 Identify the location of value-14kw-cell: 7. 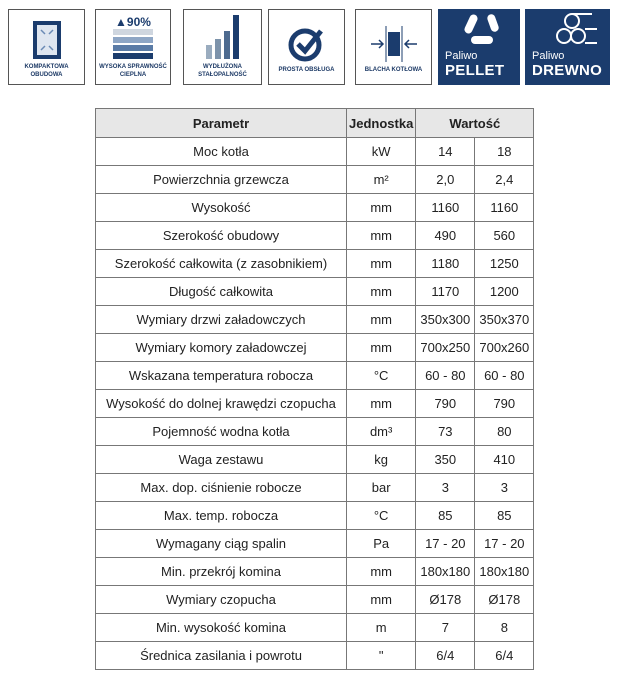
(445, 627).